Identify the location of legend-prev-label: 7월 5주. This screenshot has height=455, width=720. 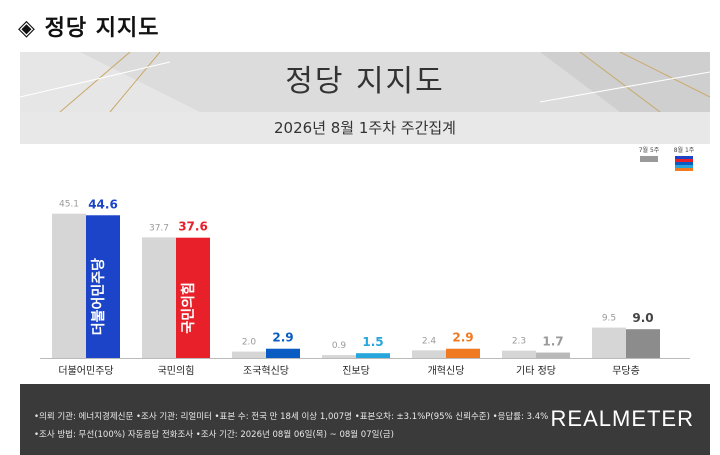
(649, 150).